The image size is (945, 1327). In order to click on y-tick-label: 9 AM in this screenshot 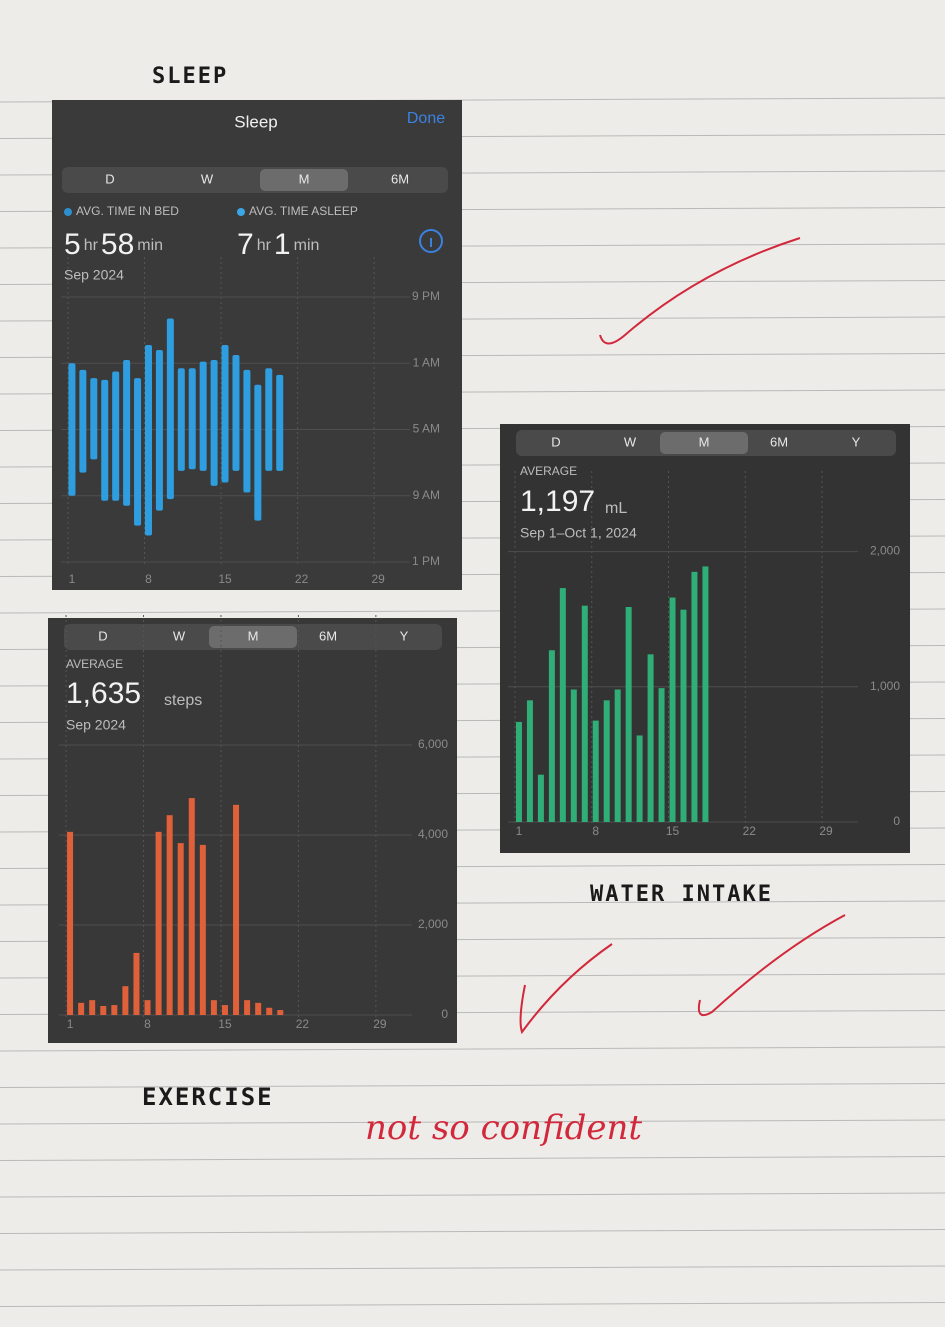, I will do `click(426, 495)`.